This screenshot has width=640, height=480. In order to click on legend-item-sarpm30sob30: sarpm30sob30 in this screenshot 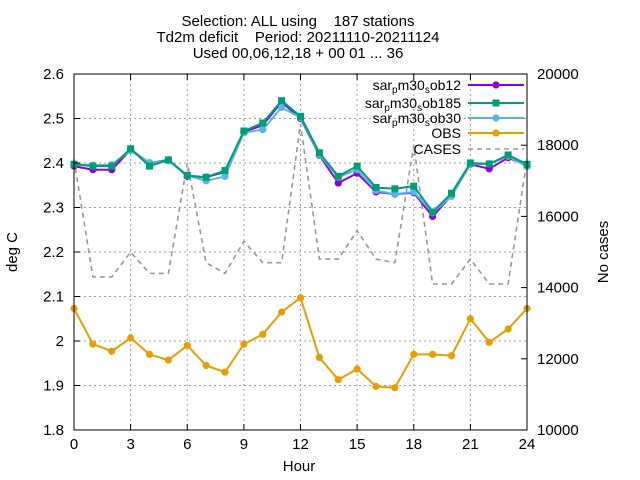, I will do `click(448, 119)`.